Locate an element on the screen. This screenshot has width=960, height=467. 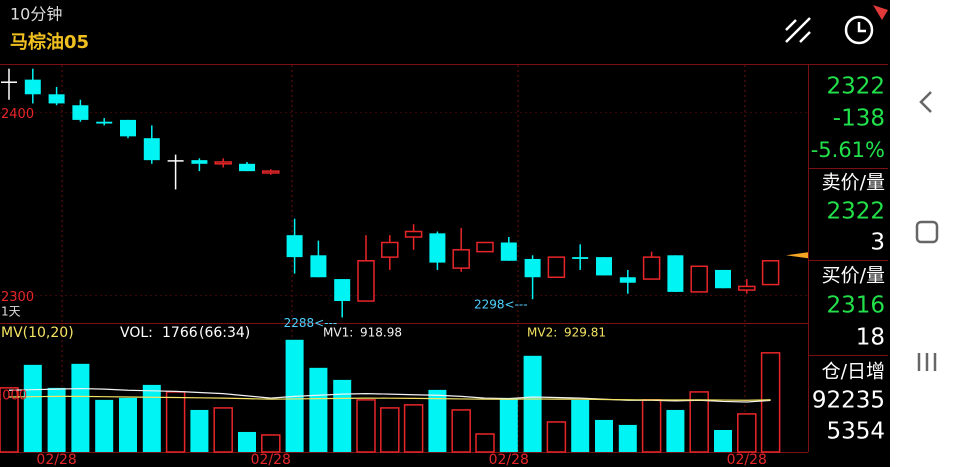
oi-title: 仓/日增 is located at coordinates (853, 372).